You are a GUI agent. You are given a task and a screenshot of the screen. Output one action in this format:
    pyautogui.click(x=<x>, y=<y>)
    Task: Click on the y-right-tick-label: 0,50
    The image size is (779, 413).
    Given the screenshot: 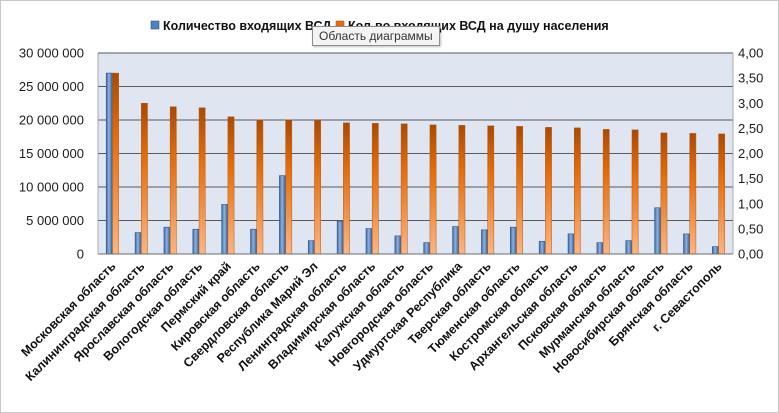 What is the action you would take?
    pyautogui.click(x=750, y=228)
    